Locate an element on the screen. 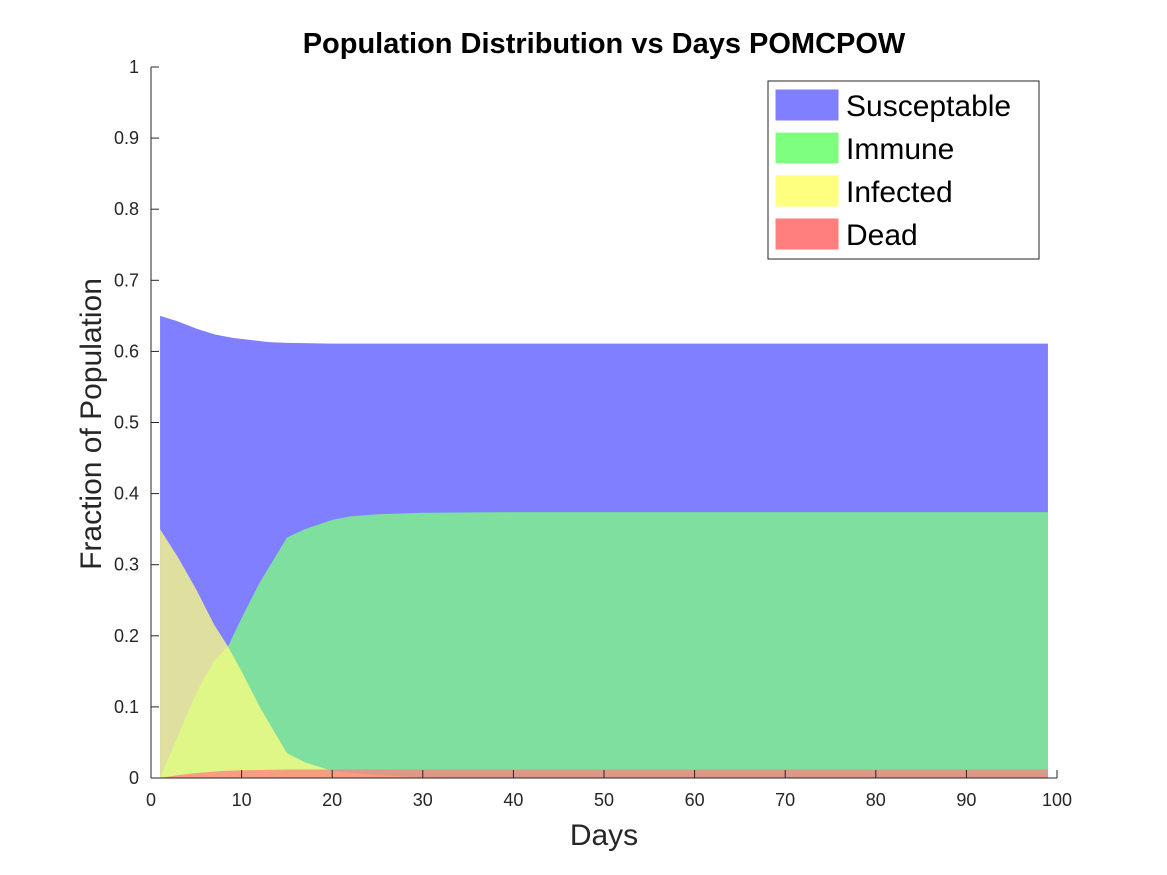 This screenshot has height=875, width=1167. x-tick-label: 40 is located at coordinates (513, 800).